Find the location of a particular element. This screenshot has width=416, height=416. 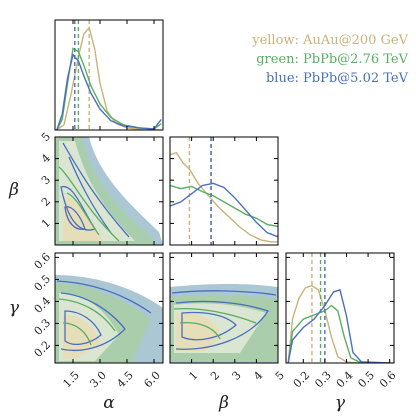

x-tick-label-gamma: 0.5 is located at coordinates (366, 380).